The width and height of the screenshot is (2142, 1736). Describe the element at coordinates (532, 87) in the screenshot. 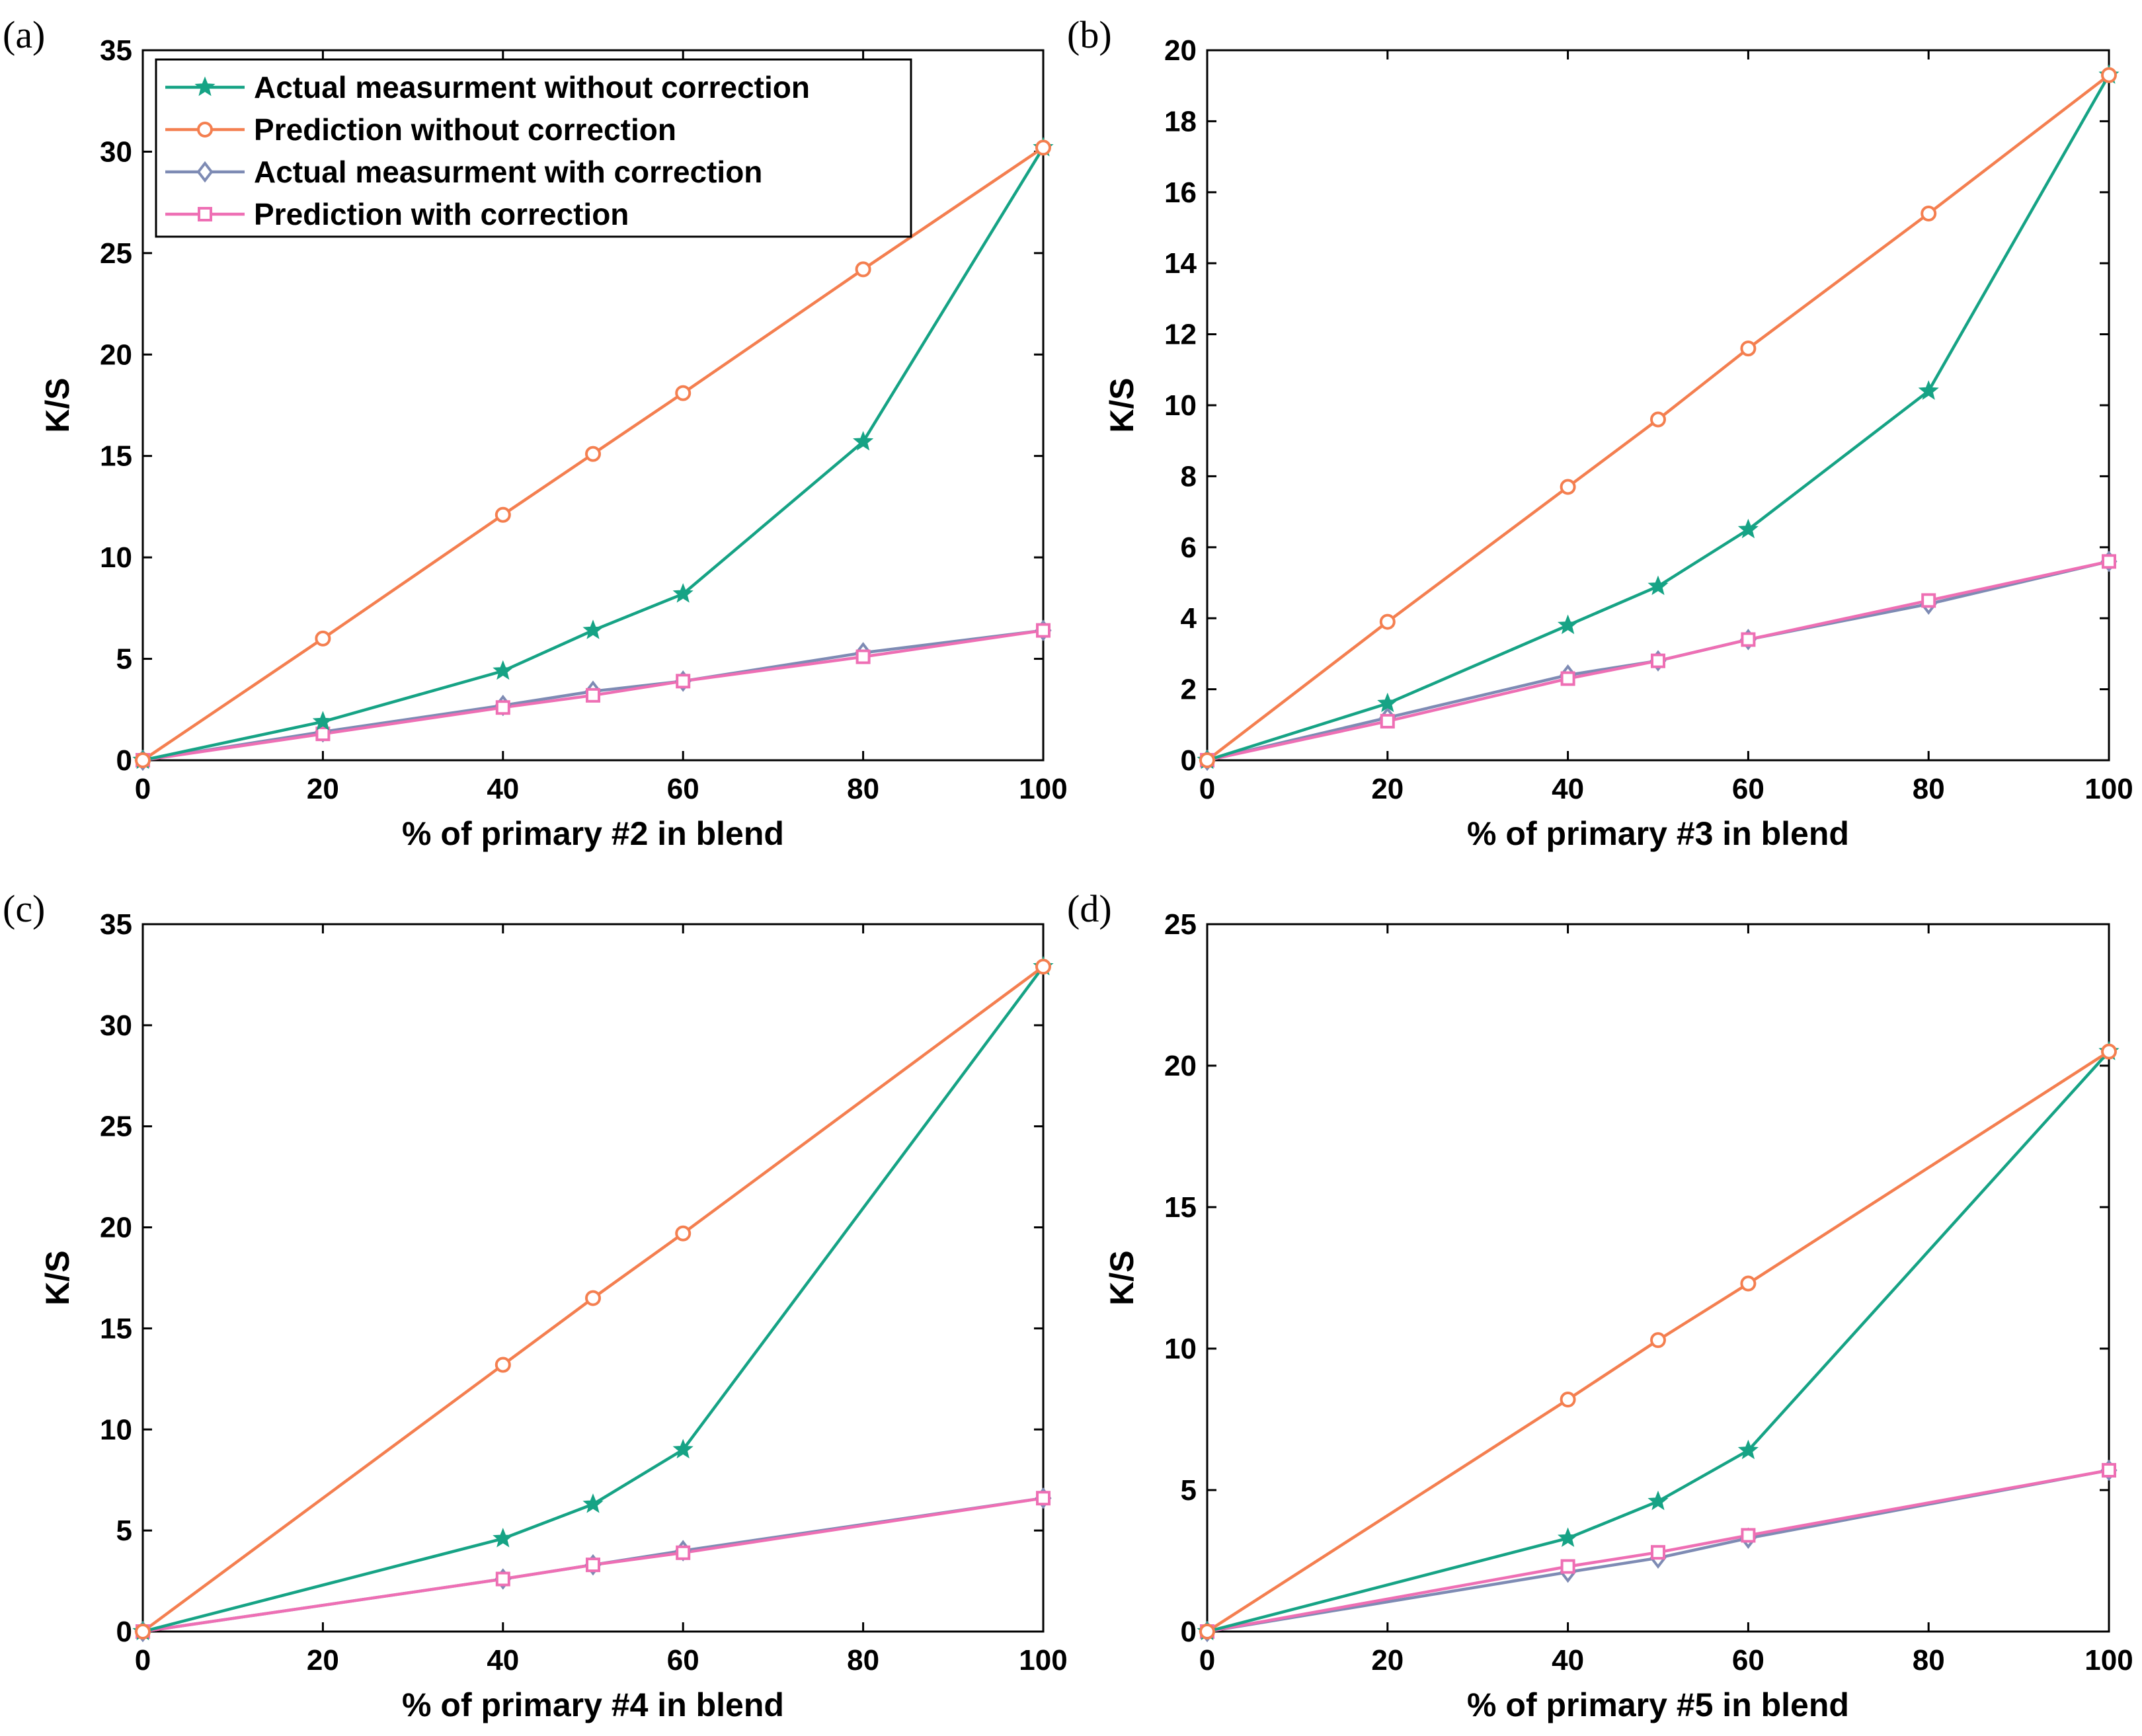

I see `legend-entry-label: Actual measurment without correction` at that location.